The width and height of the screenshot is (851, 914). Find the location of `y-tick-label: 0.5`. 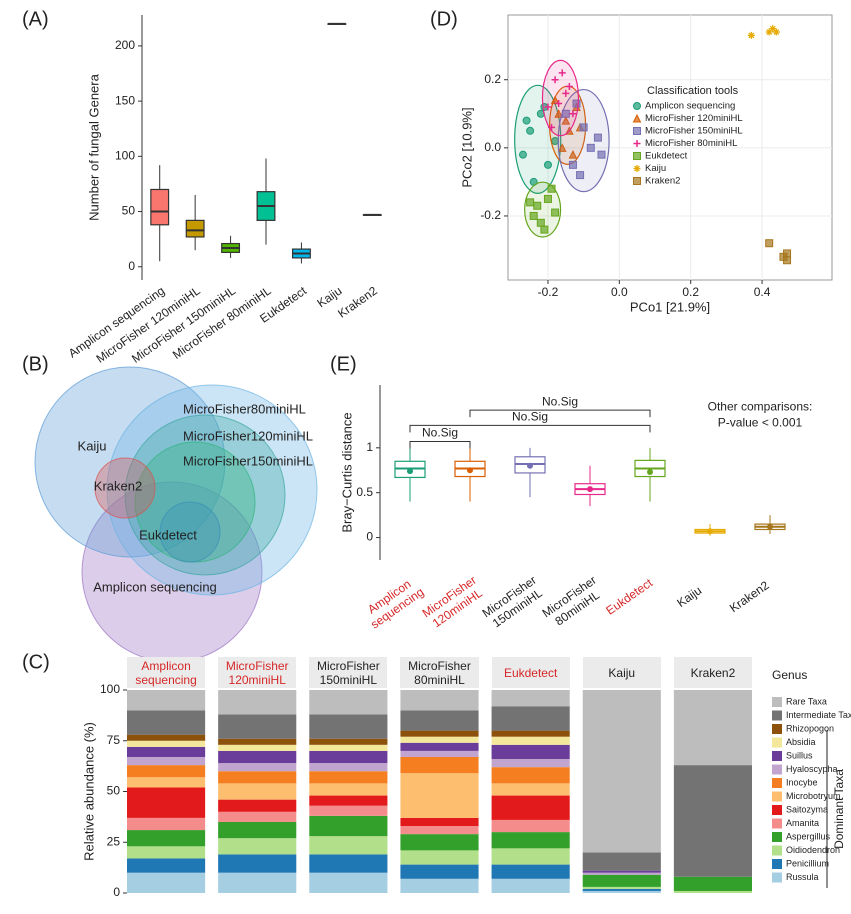

y-tick-label: 0.5 is located at coordinates (364, 492).